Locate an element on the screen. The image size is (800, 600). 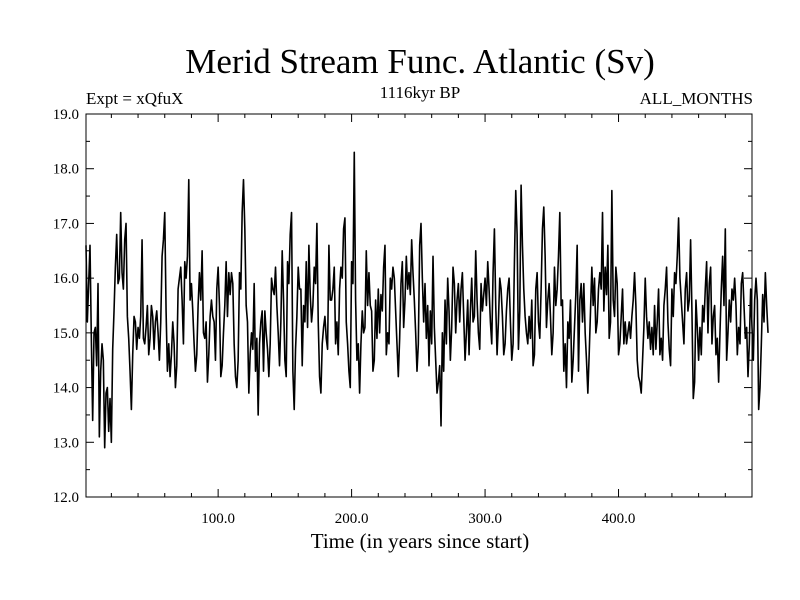
y-tick-label: 12.0 is located at coordinates (66, 498).